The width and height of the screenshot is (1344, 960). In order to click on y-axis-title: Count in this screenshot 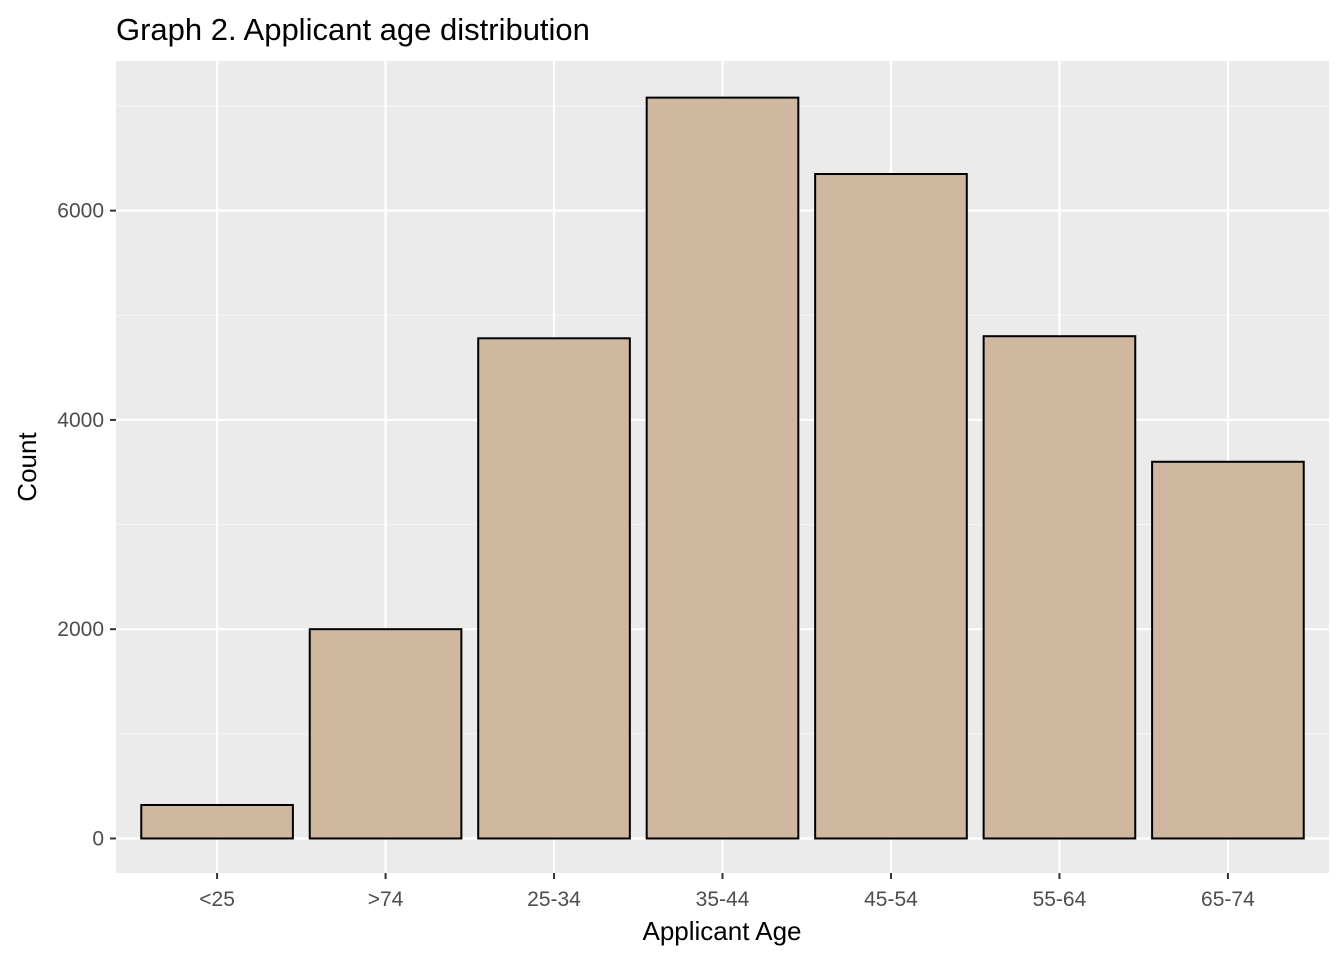, I will do `click(27, 467)`.